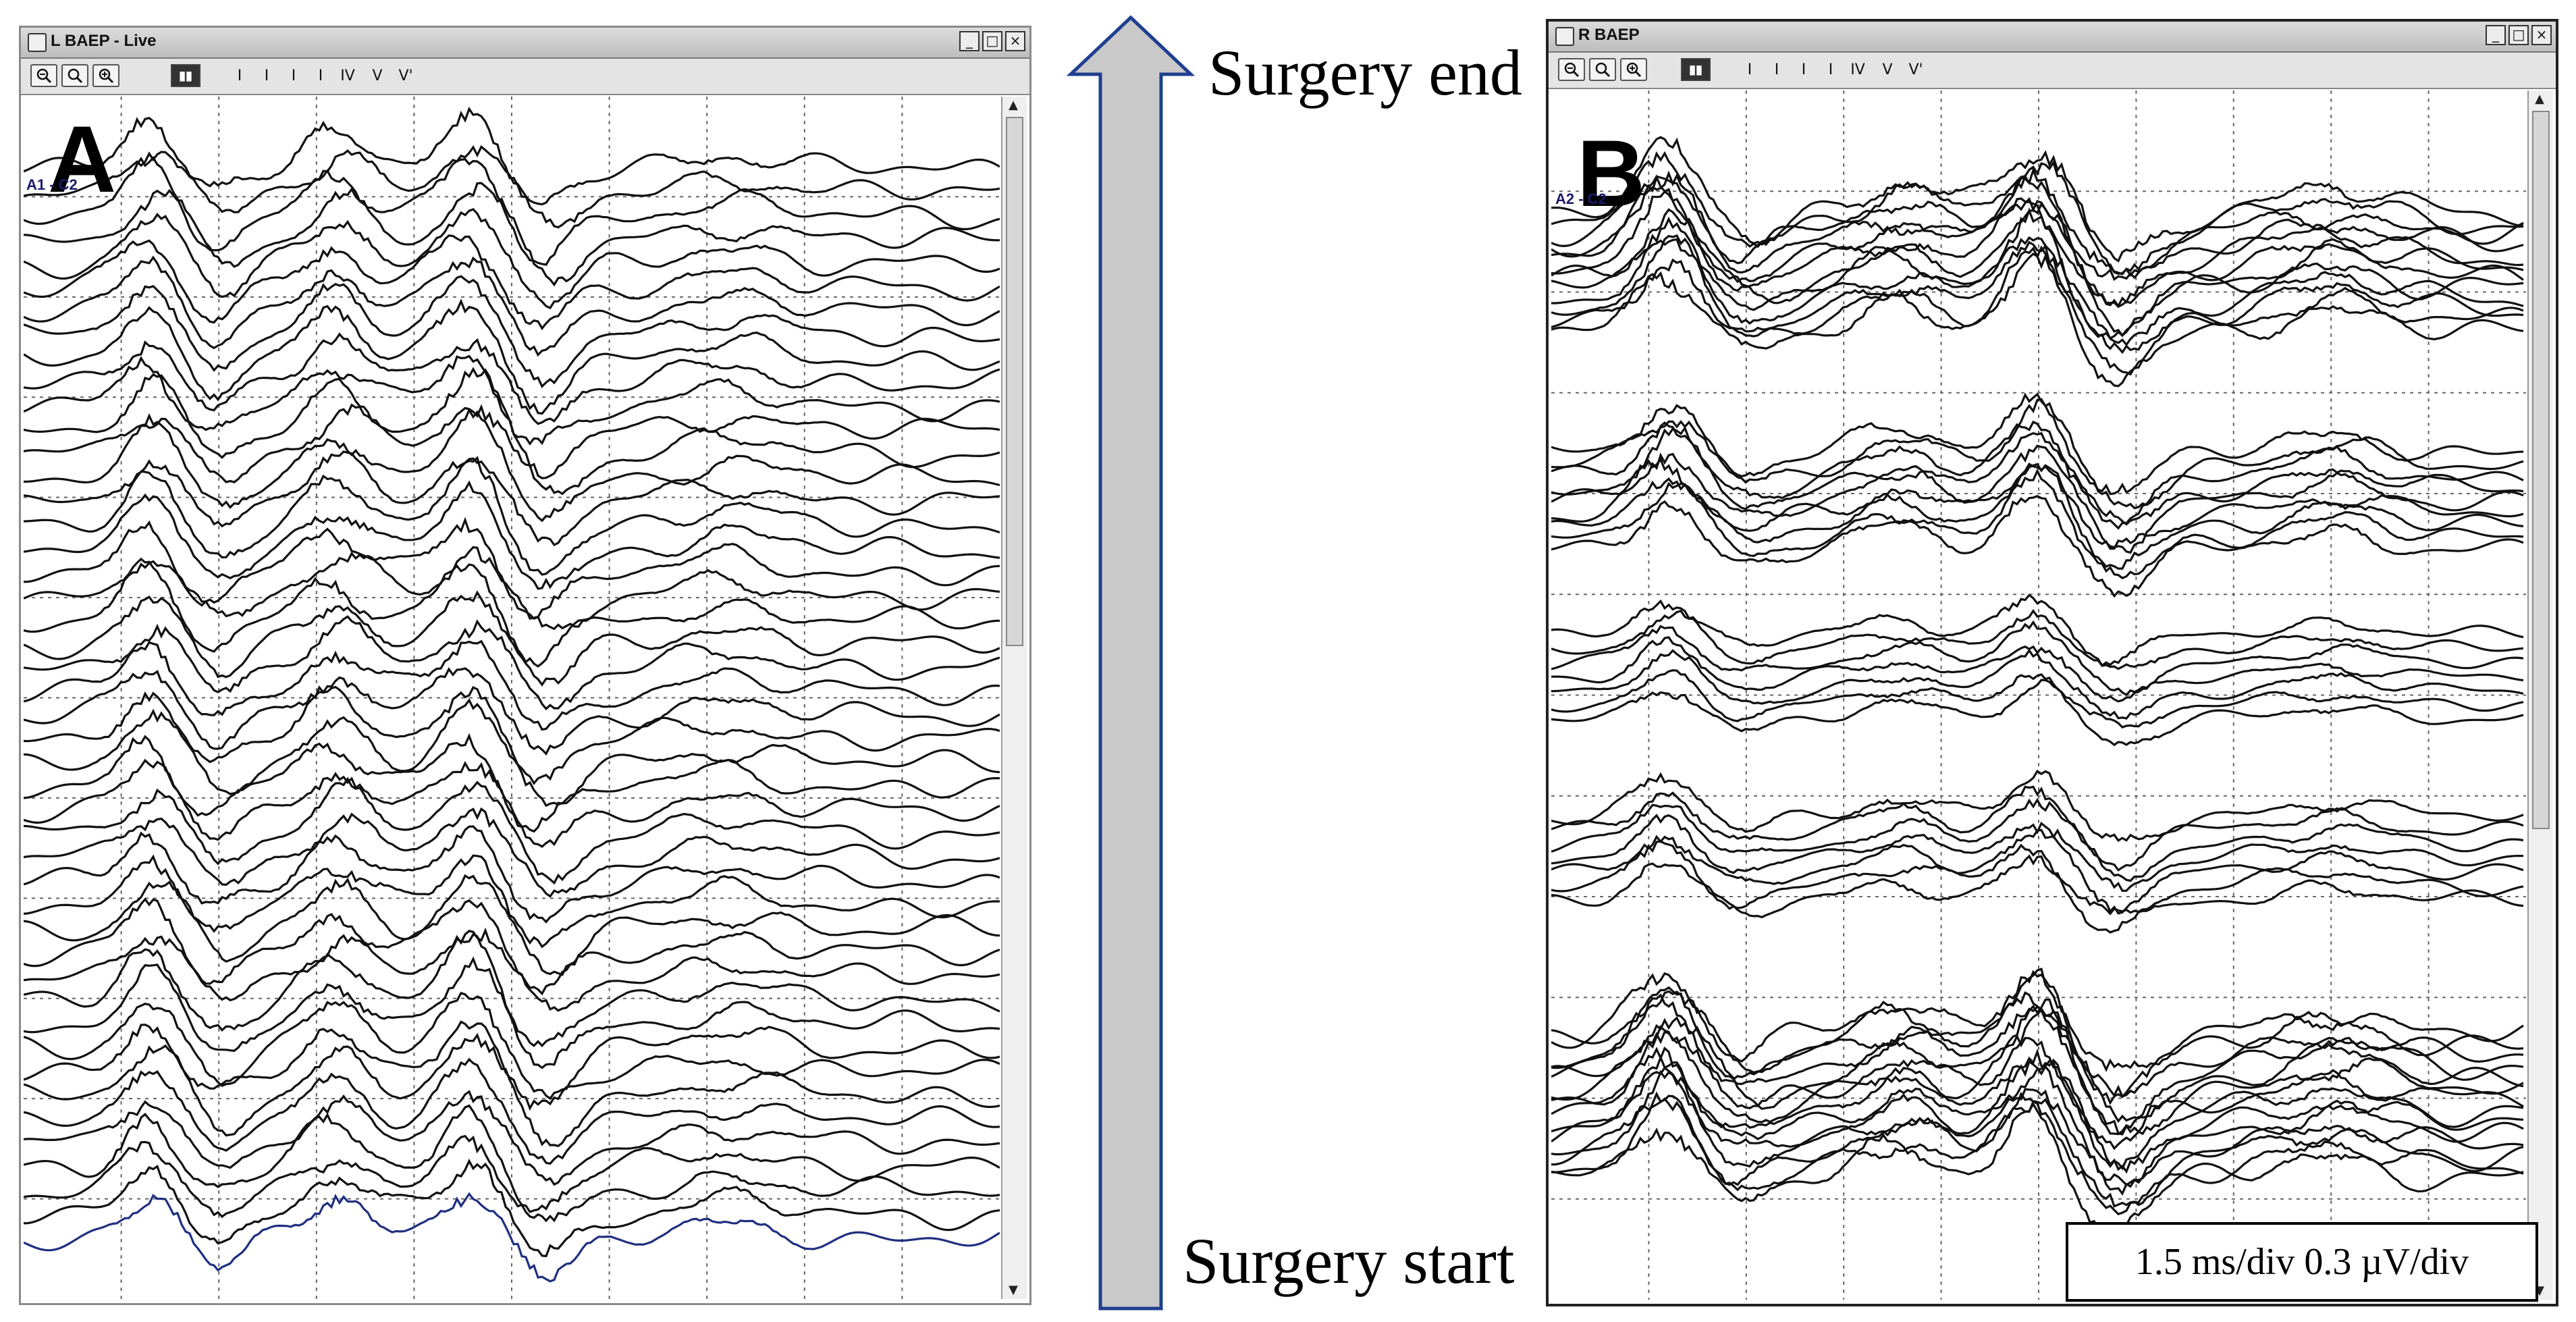 The image size is (2576, 1322). I want to click on channel-label: A1 - C2, so click(52, 185).